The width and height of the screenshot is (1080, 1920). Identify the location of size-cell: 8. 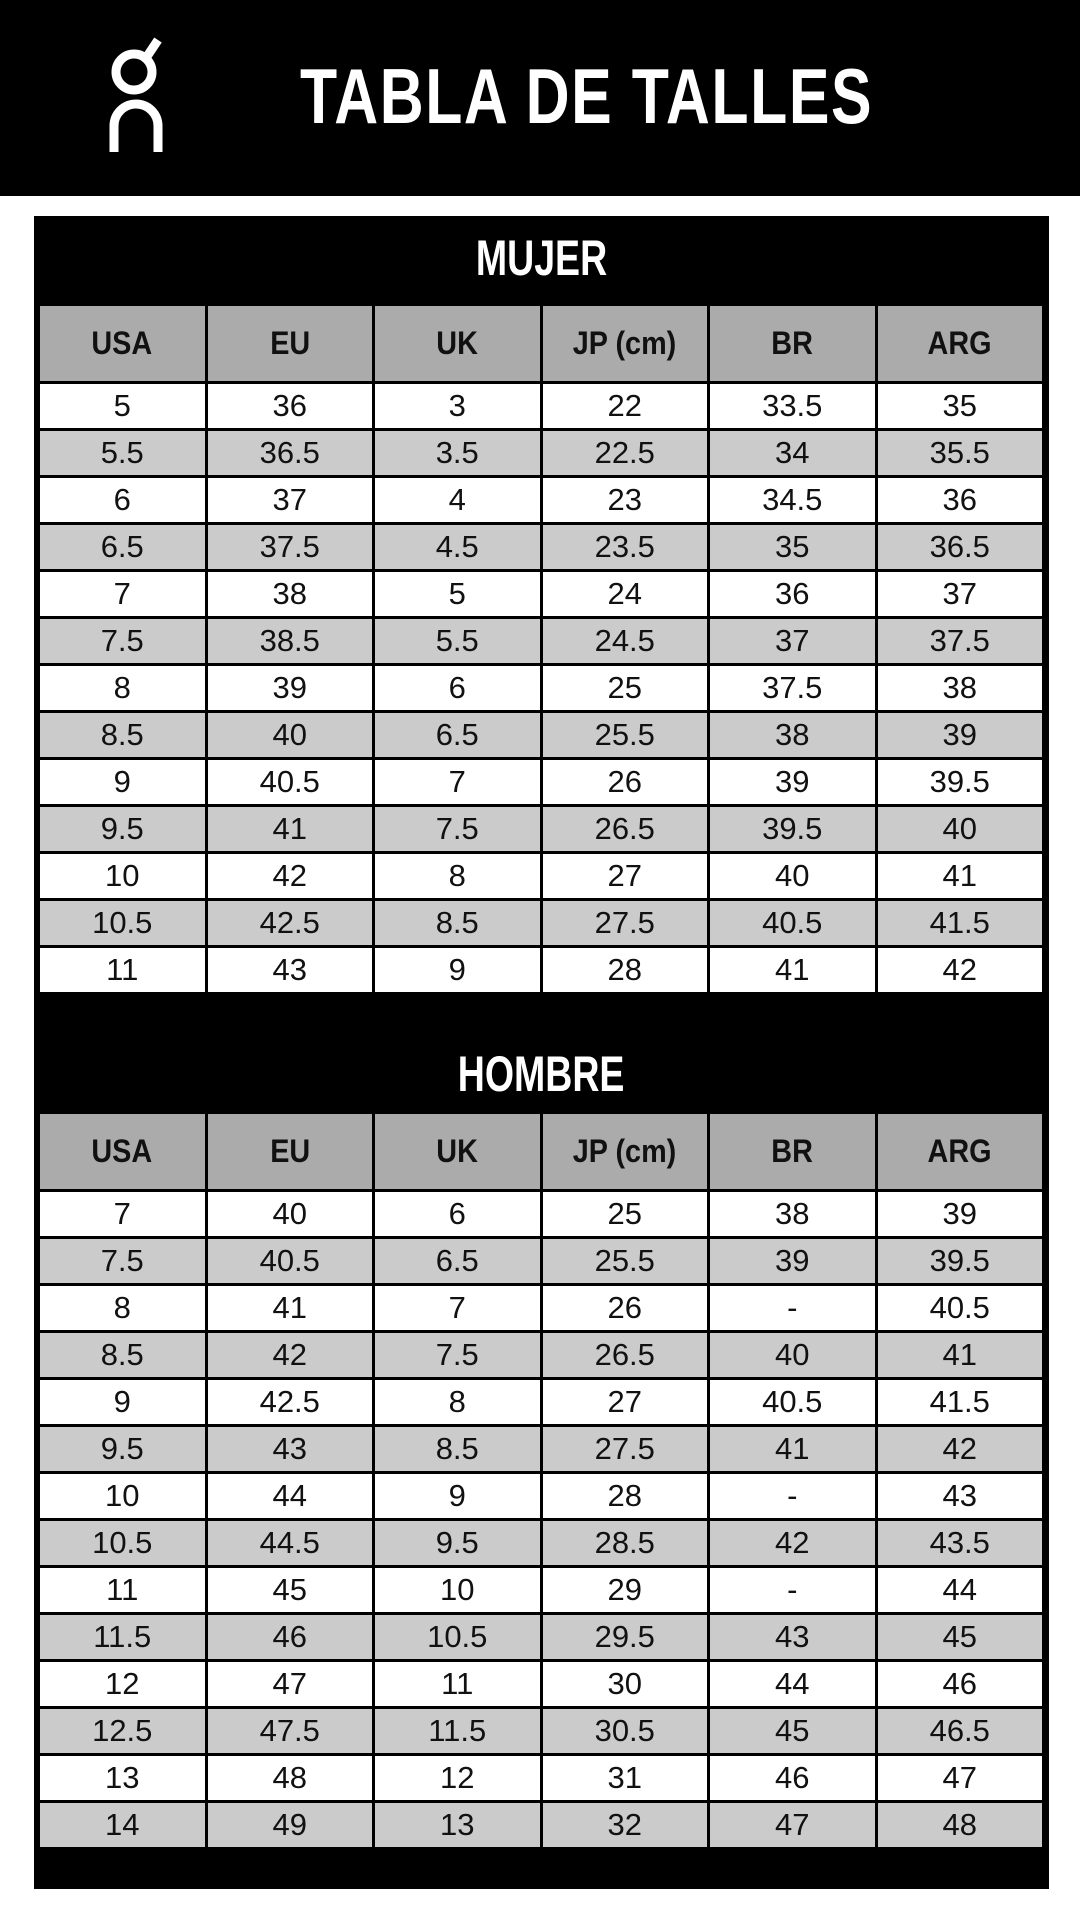
(122, 1308).